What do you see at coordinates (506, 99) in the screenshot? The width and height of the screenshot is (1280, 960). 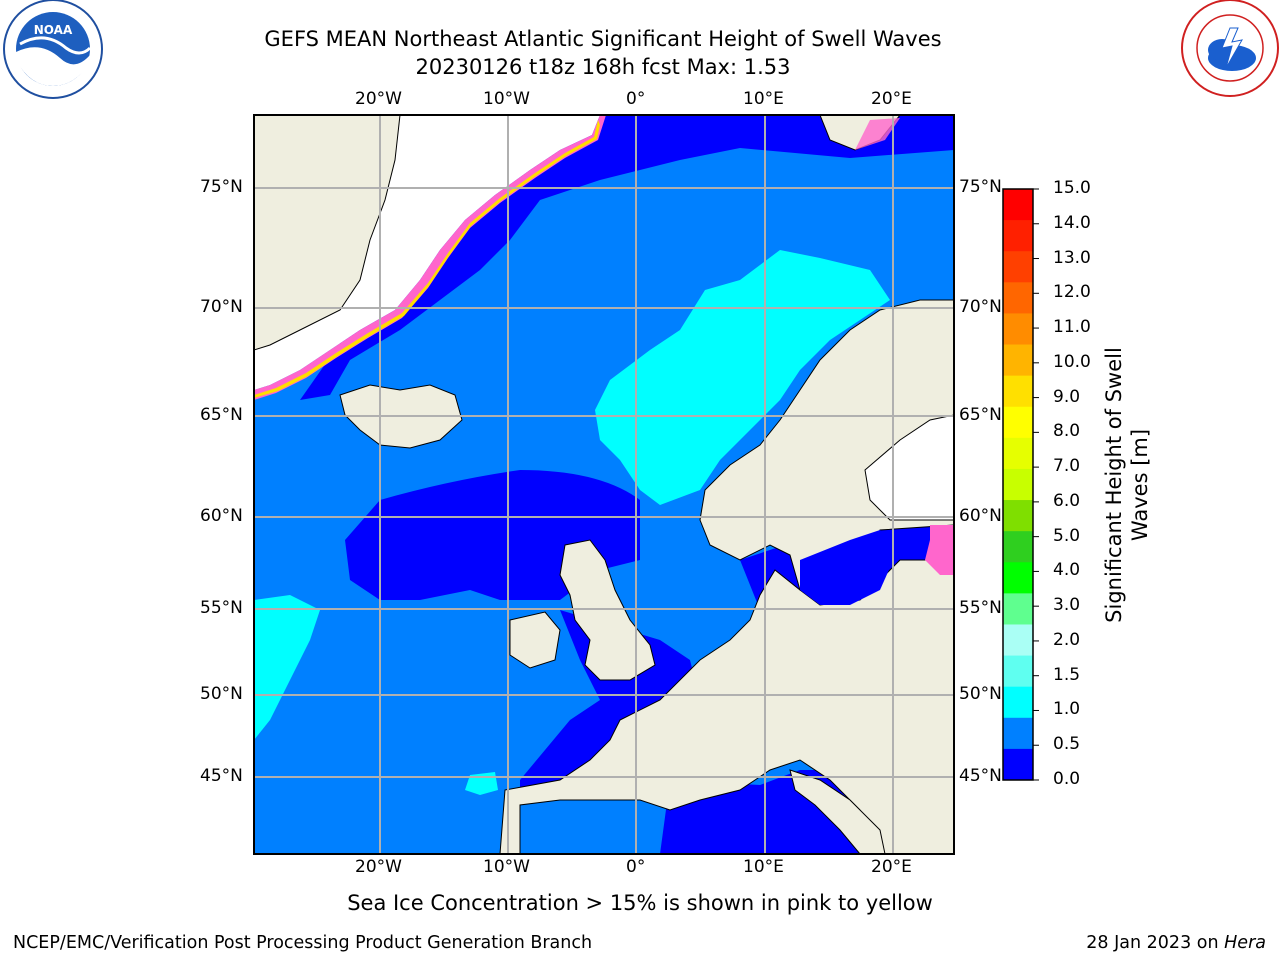 I see `lon-label-top: 10°W` at bounding box center [506, 99].